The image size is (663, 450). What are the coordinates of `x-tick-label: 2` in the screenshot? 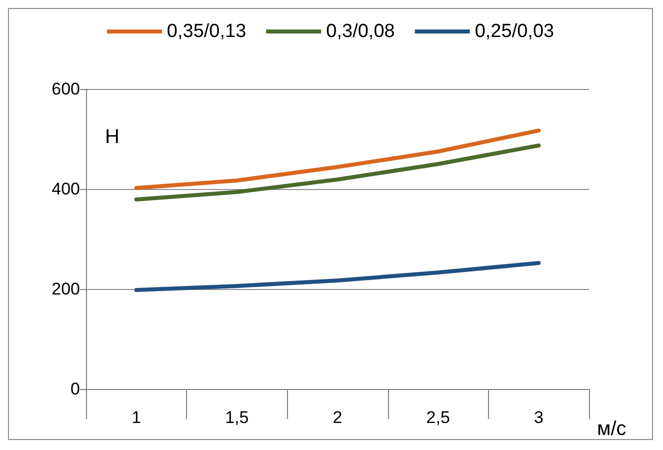 It's located at (337, 417).